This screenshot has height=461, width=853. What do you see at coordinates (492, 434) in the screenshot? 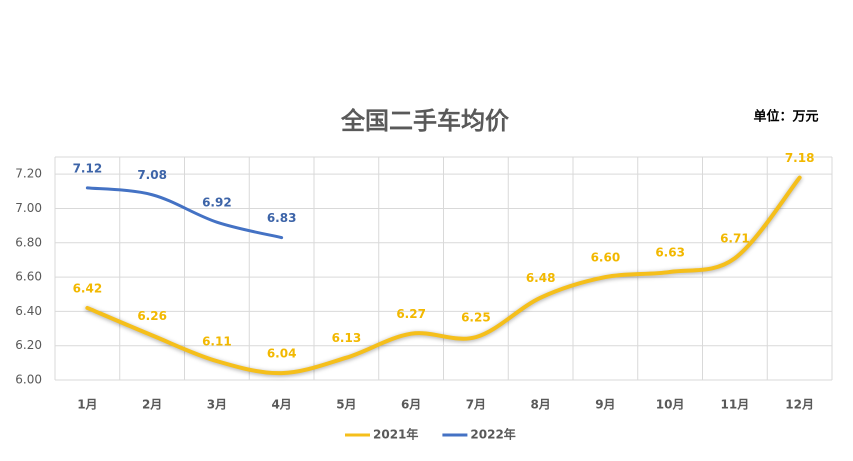
I see `legend-label: 2022年` at bounding box center [492, 434].